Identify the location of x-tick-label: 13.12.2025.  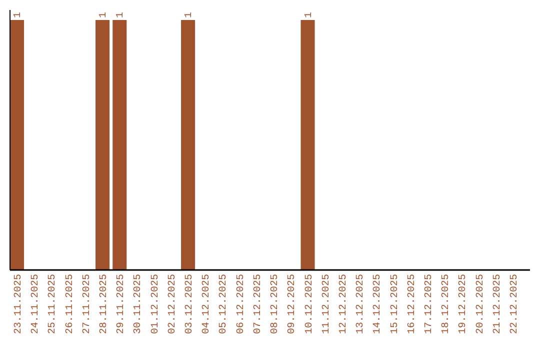
(361, 304).